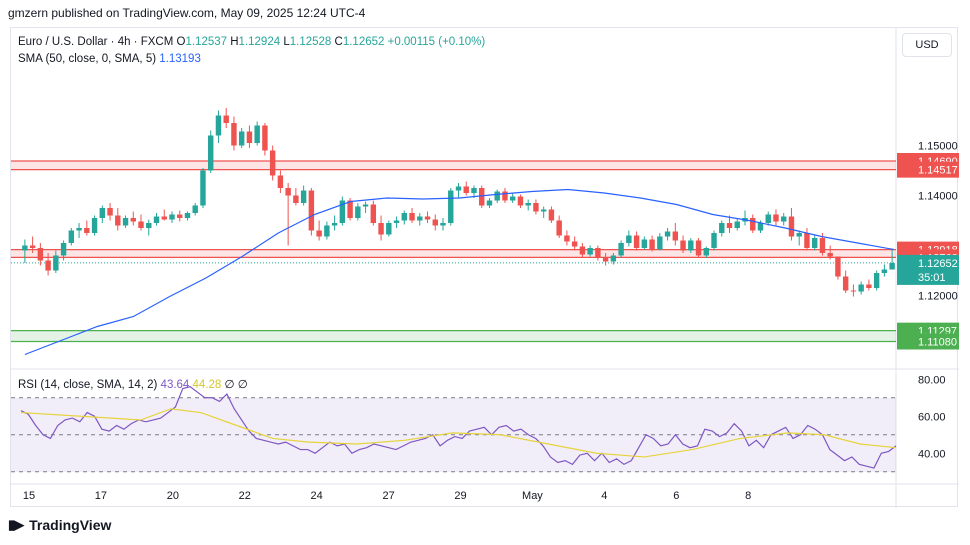 This screenshot has width=970, height=545. I want to click on rsi-tick-label: 80.00, so click(932, 380).